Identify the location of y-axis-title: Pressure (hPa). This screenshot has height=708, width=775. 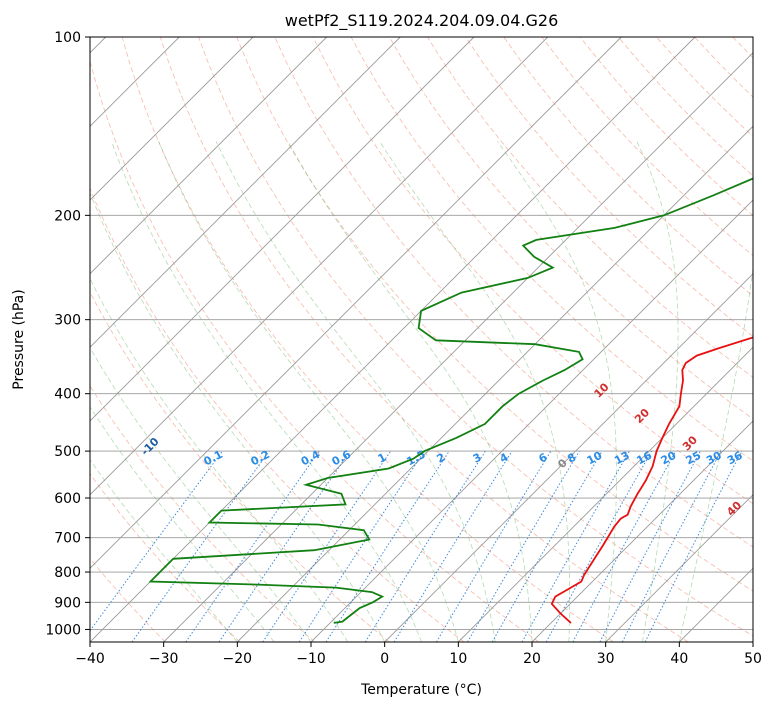
(19, 339).